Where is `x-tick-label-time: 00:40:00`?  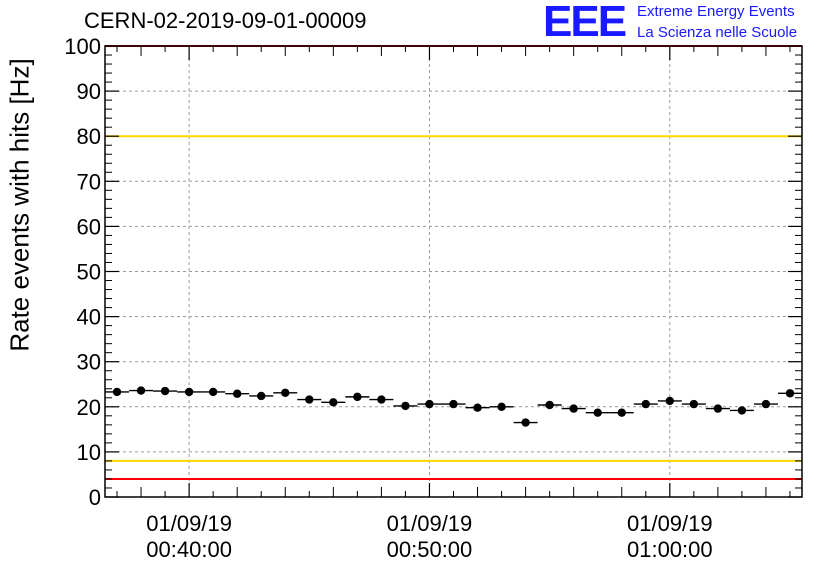 x-tick-label-time: 00:40:00 is located at coordinates (189, 549).